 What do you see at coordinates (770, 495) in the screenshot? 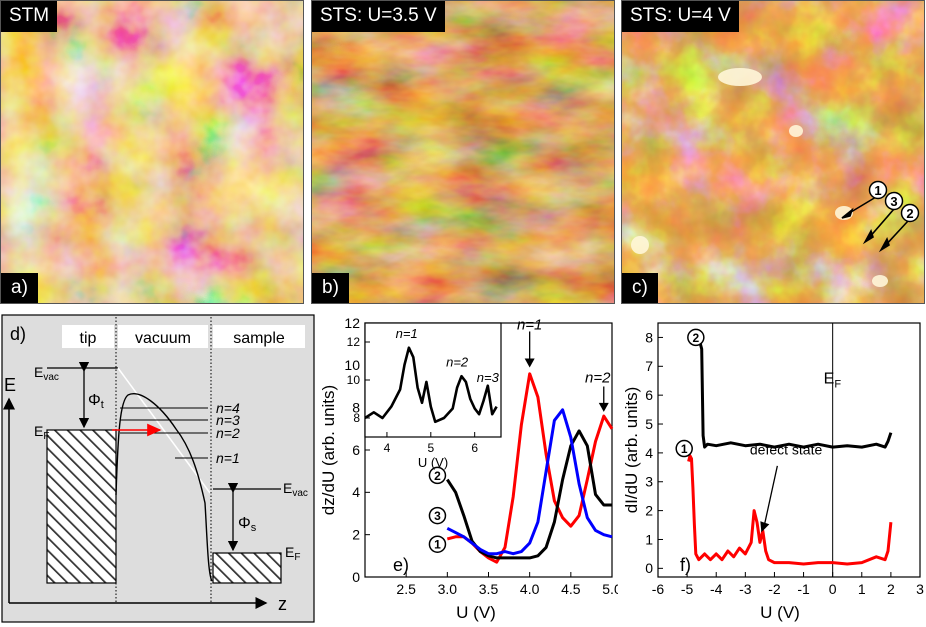
I see `chart-f-annotation-arrow-stem` at bounding box center [770, 495].